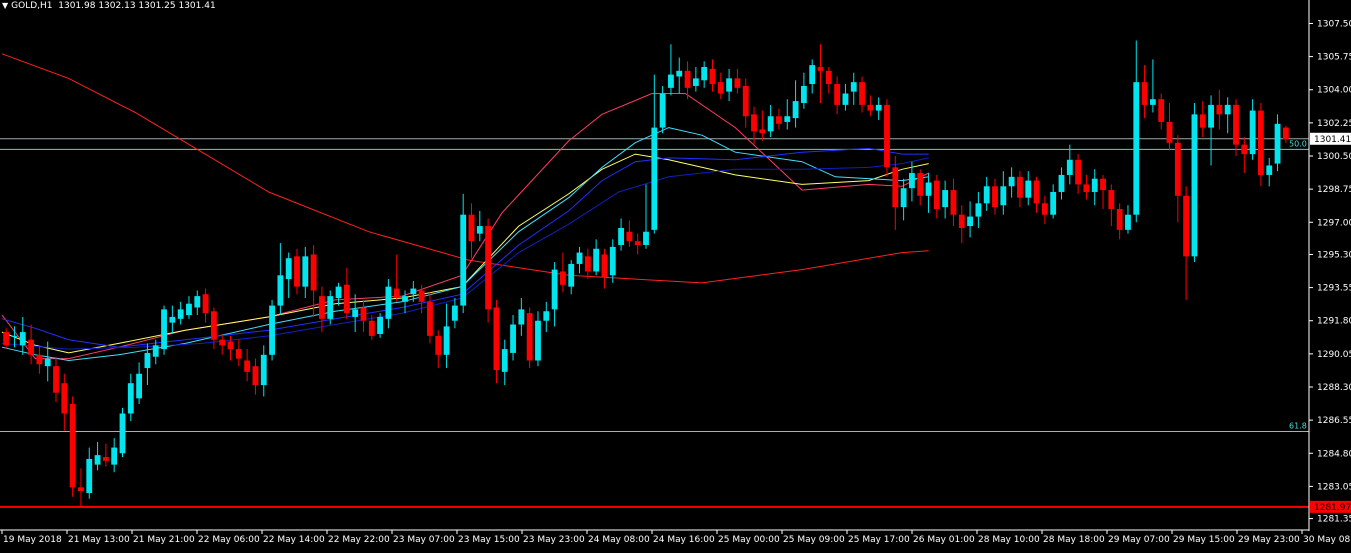 Image resolution: width=1351 pixels, height=553 pixels. Describe the element at coordinates (1330, 506) in the screenshot. I see `support-price-tag` at that location.